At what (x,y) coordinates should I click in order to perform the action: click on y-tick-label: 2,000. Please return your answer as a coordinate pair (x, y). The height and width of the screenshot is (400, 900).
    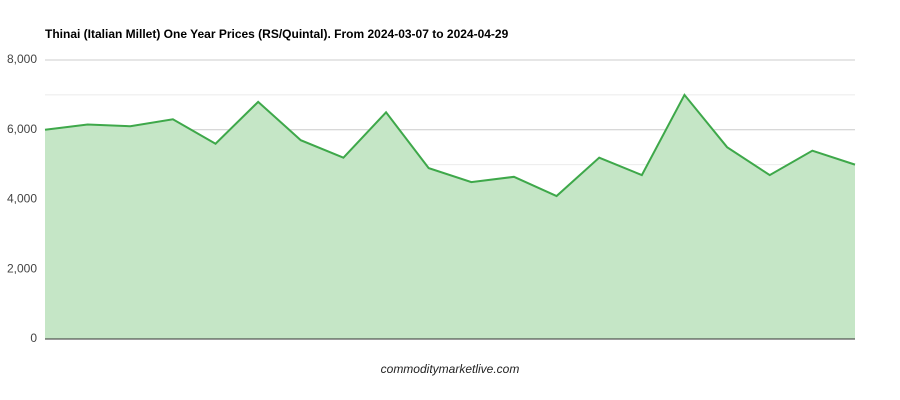
    Looking at the image, I should click on (22, 268).